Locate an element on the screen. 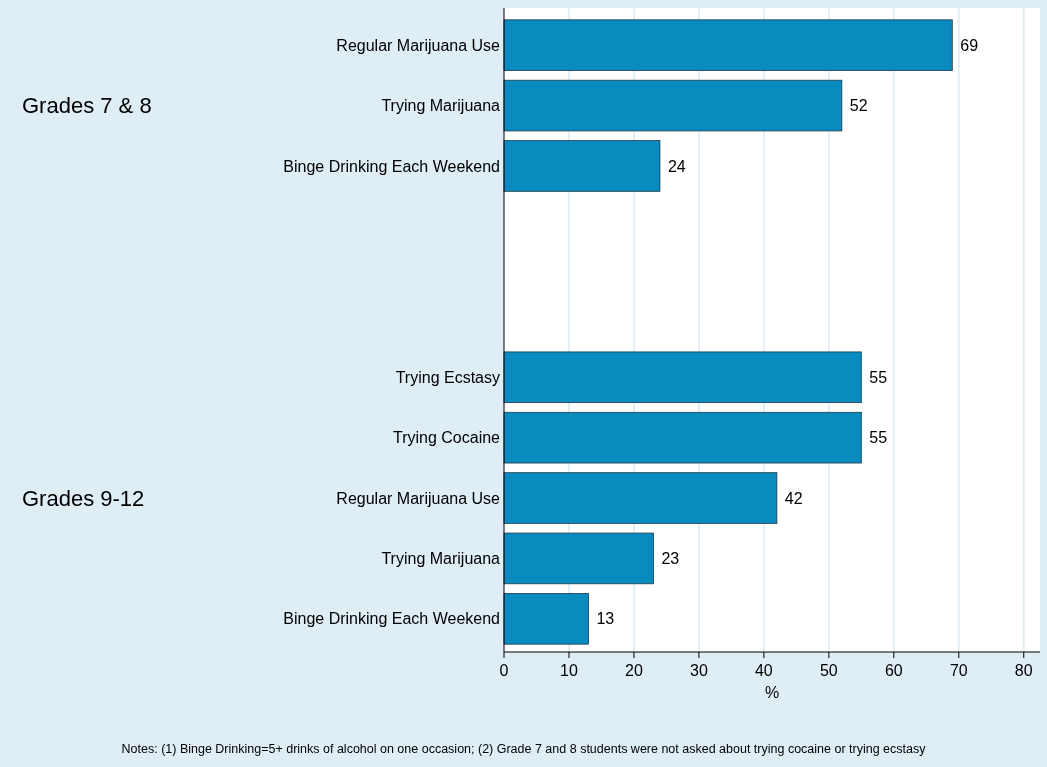 This screenshot has height=767, width=1047. data-label: 42 is located at coordinates (793, 498).